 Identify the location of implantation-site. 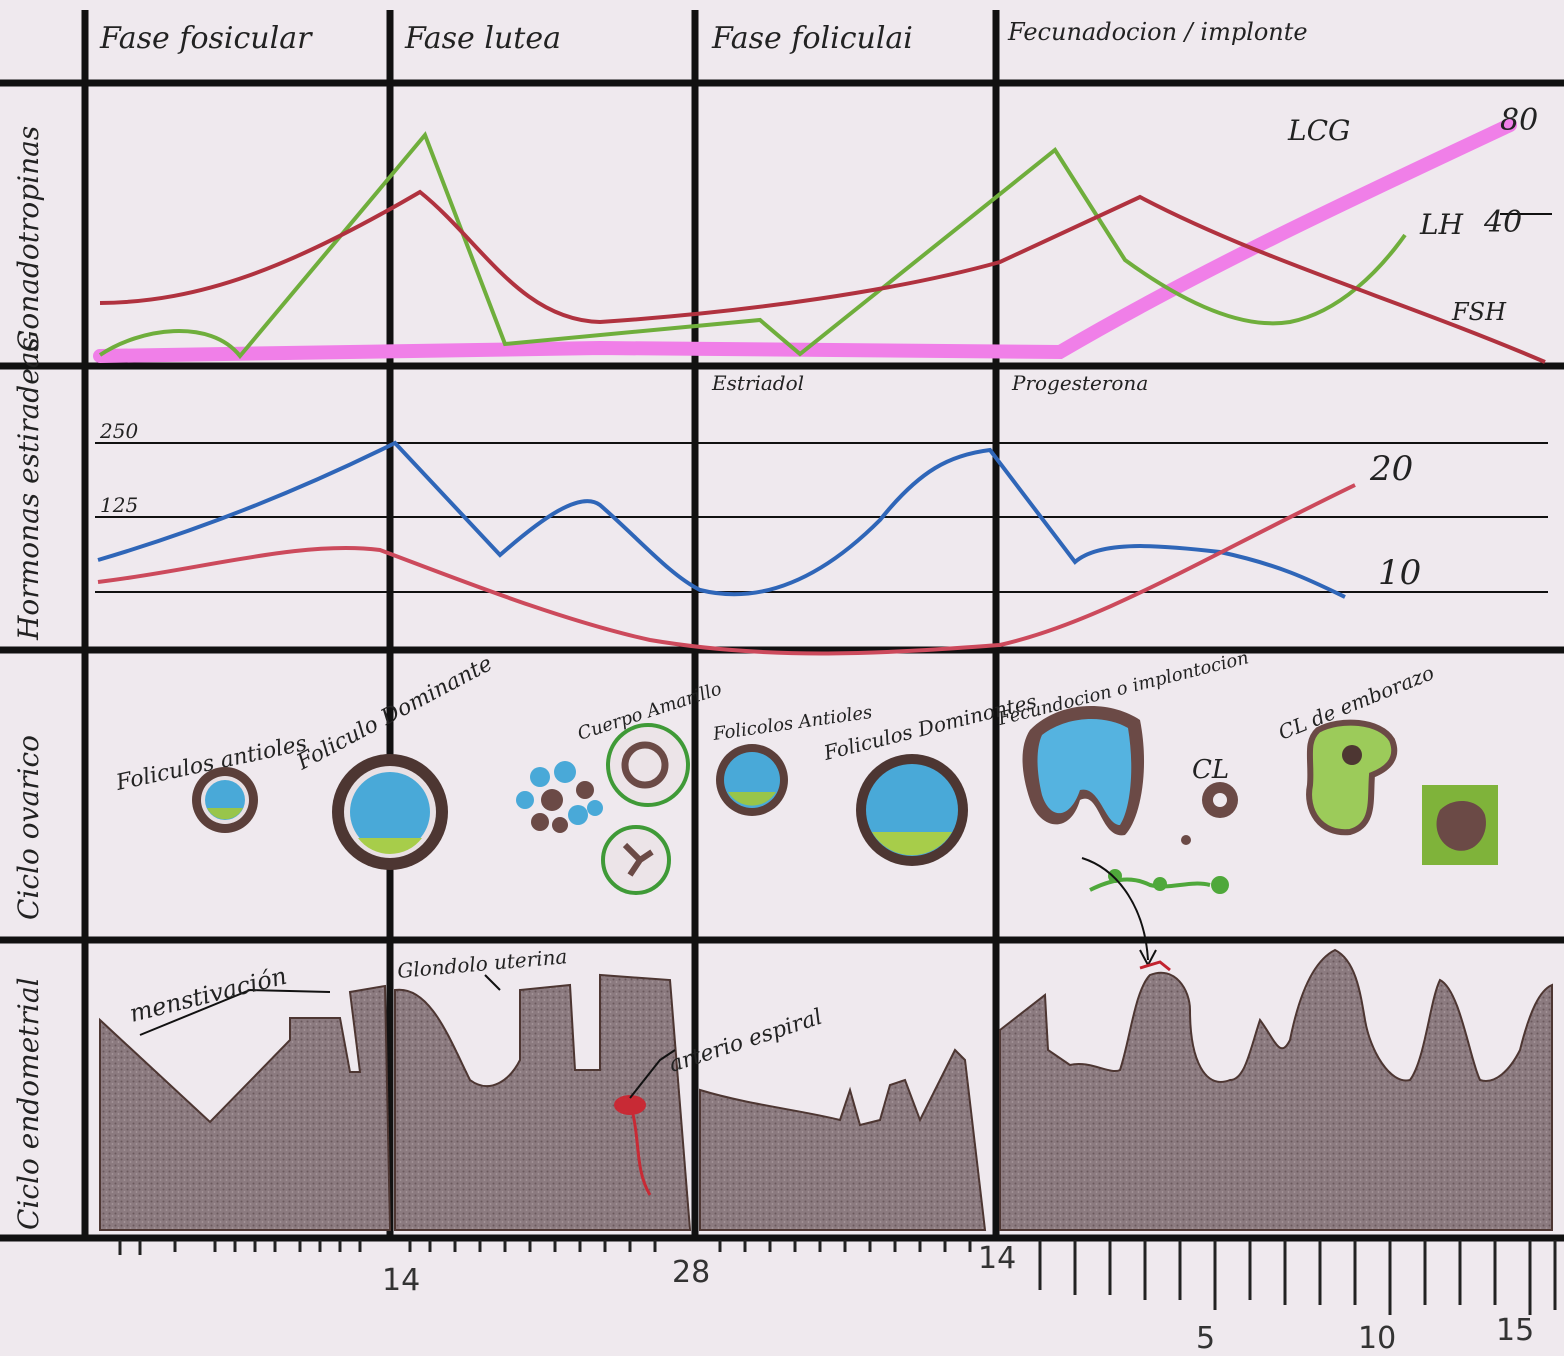
(1155, 966).